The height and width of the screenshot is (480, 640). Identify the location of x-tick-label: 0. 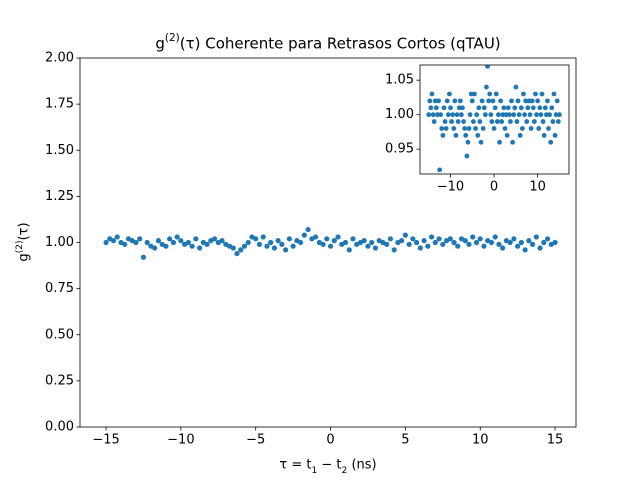
(330, 440).